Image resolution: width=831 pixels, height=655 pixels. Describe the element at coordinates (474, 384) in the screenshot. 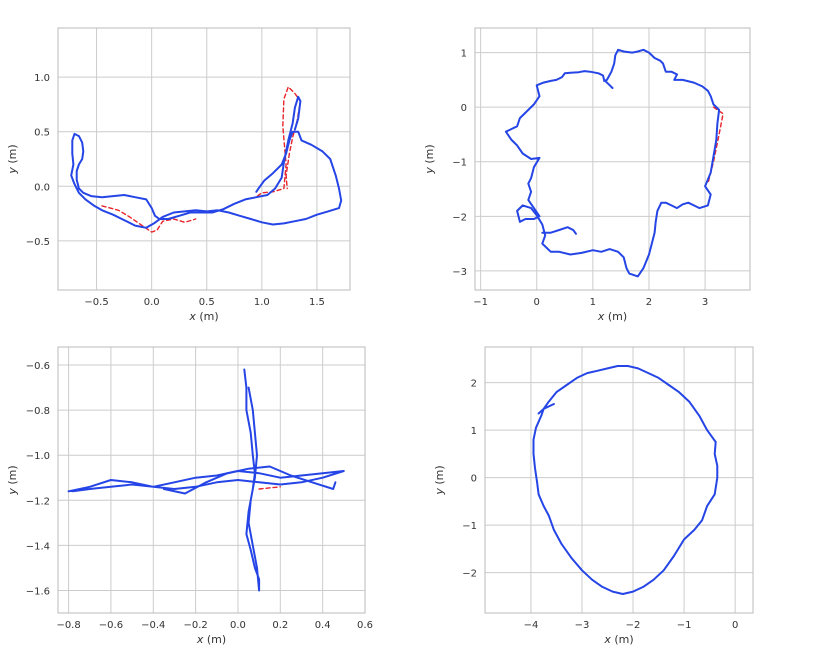

I see `y-tick-label: 2` at that location.